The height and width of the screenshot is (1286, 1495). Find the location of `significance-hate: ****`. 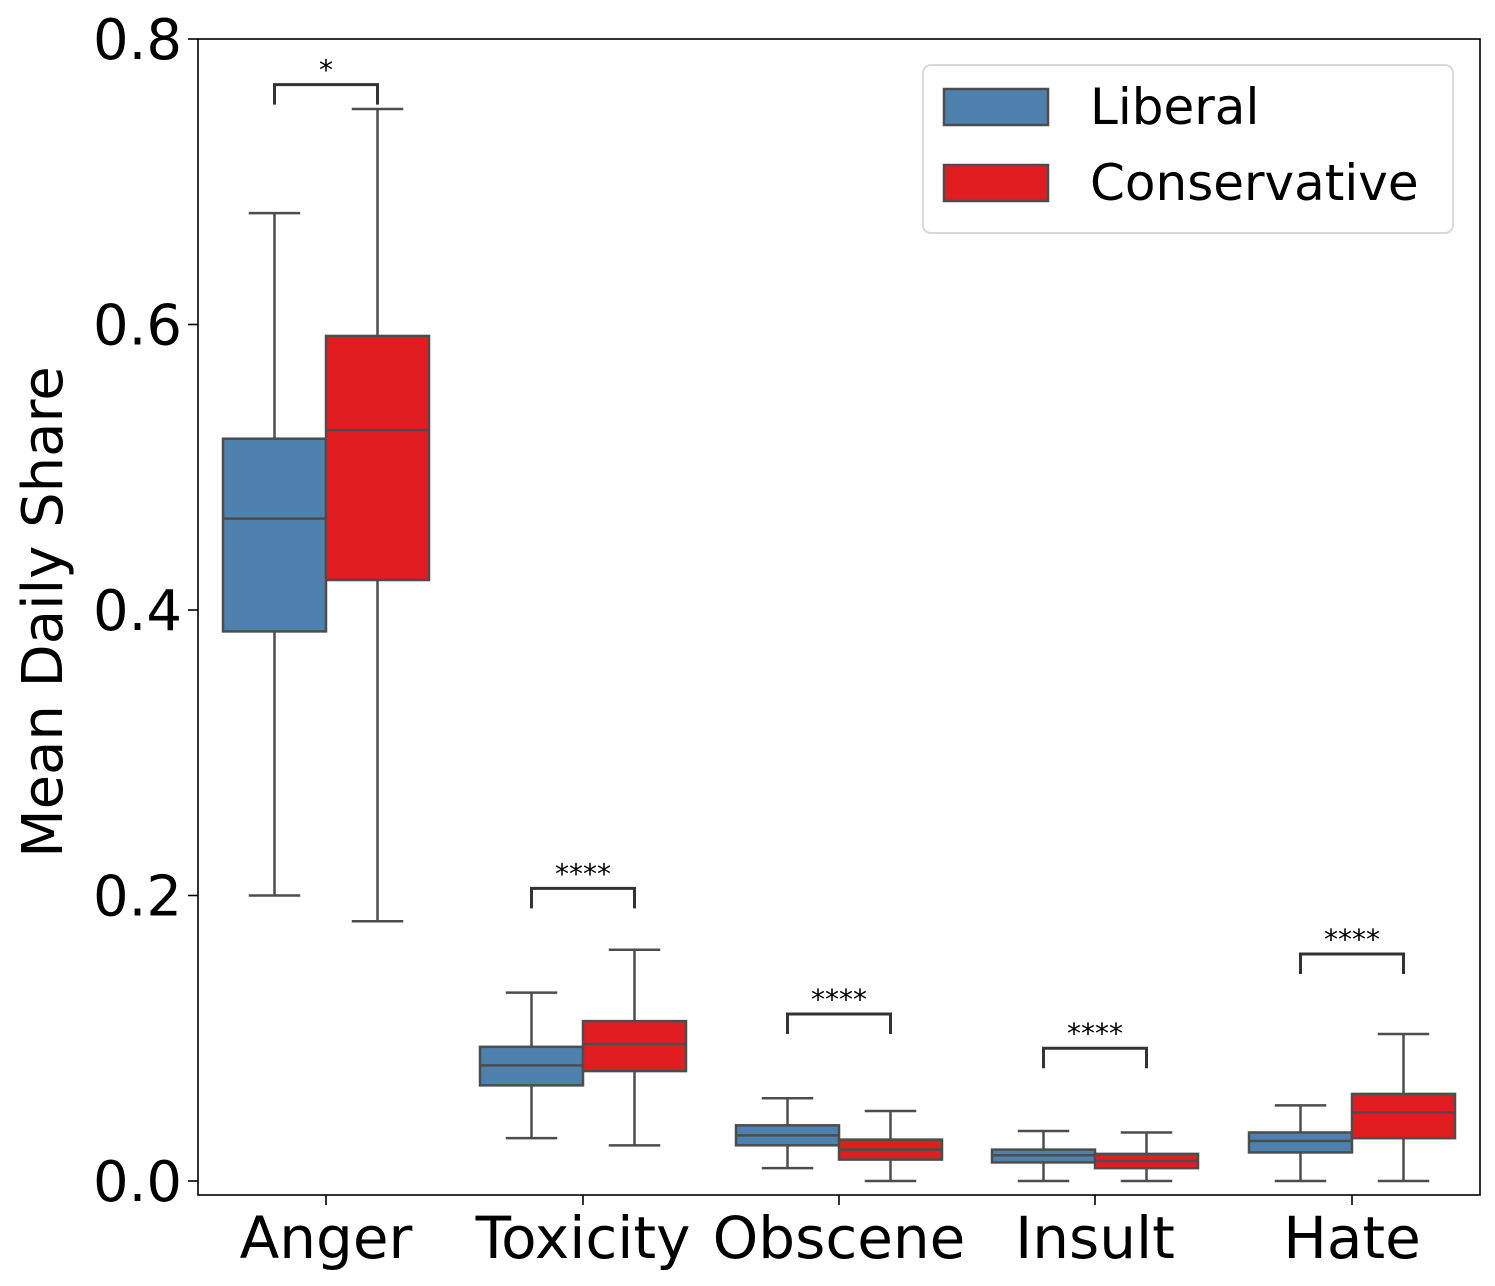

significance-hate: **** is located at coordinates (1352, 949).